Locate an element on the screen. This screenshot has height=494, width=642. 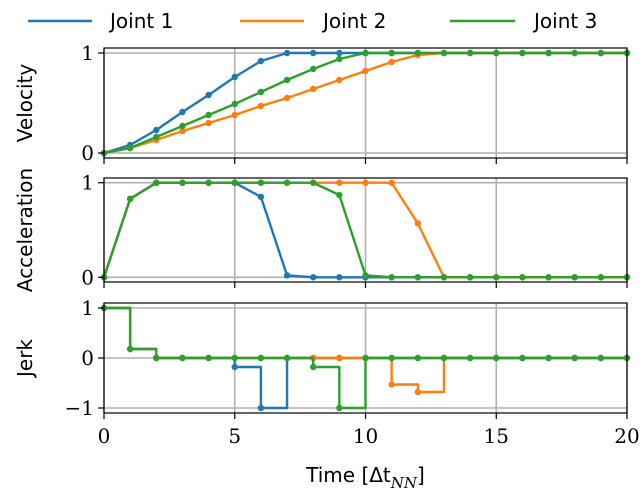
x-tick-label: 5 is located at coordinates (234, 436).